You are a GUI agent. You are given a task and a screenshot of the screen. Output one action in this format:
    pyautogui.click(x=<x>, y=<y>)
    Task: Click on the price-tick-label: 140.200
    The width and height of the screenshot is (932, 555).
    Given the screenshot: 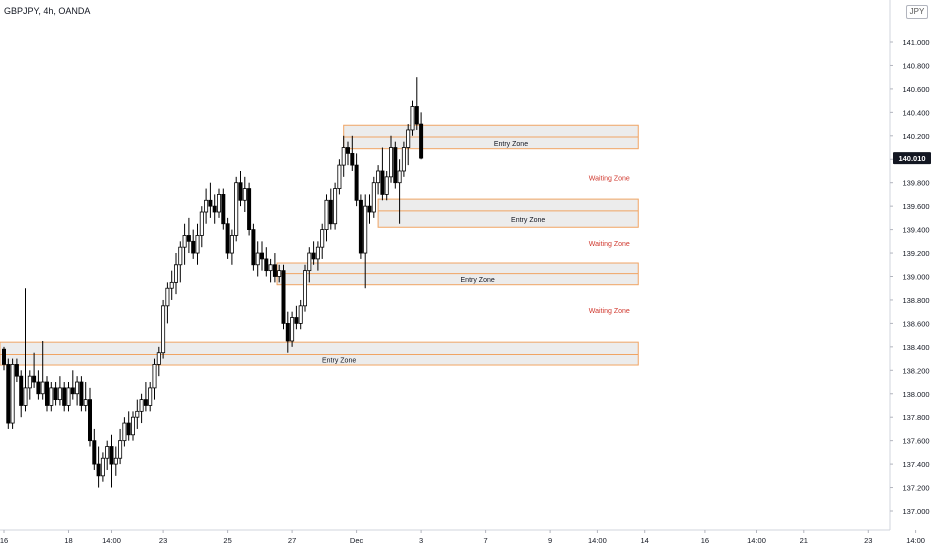 What is the action you would take?
    pyautogui.click(x=915, y=136)
    